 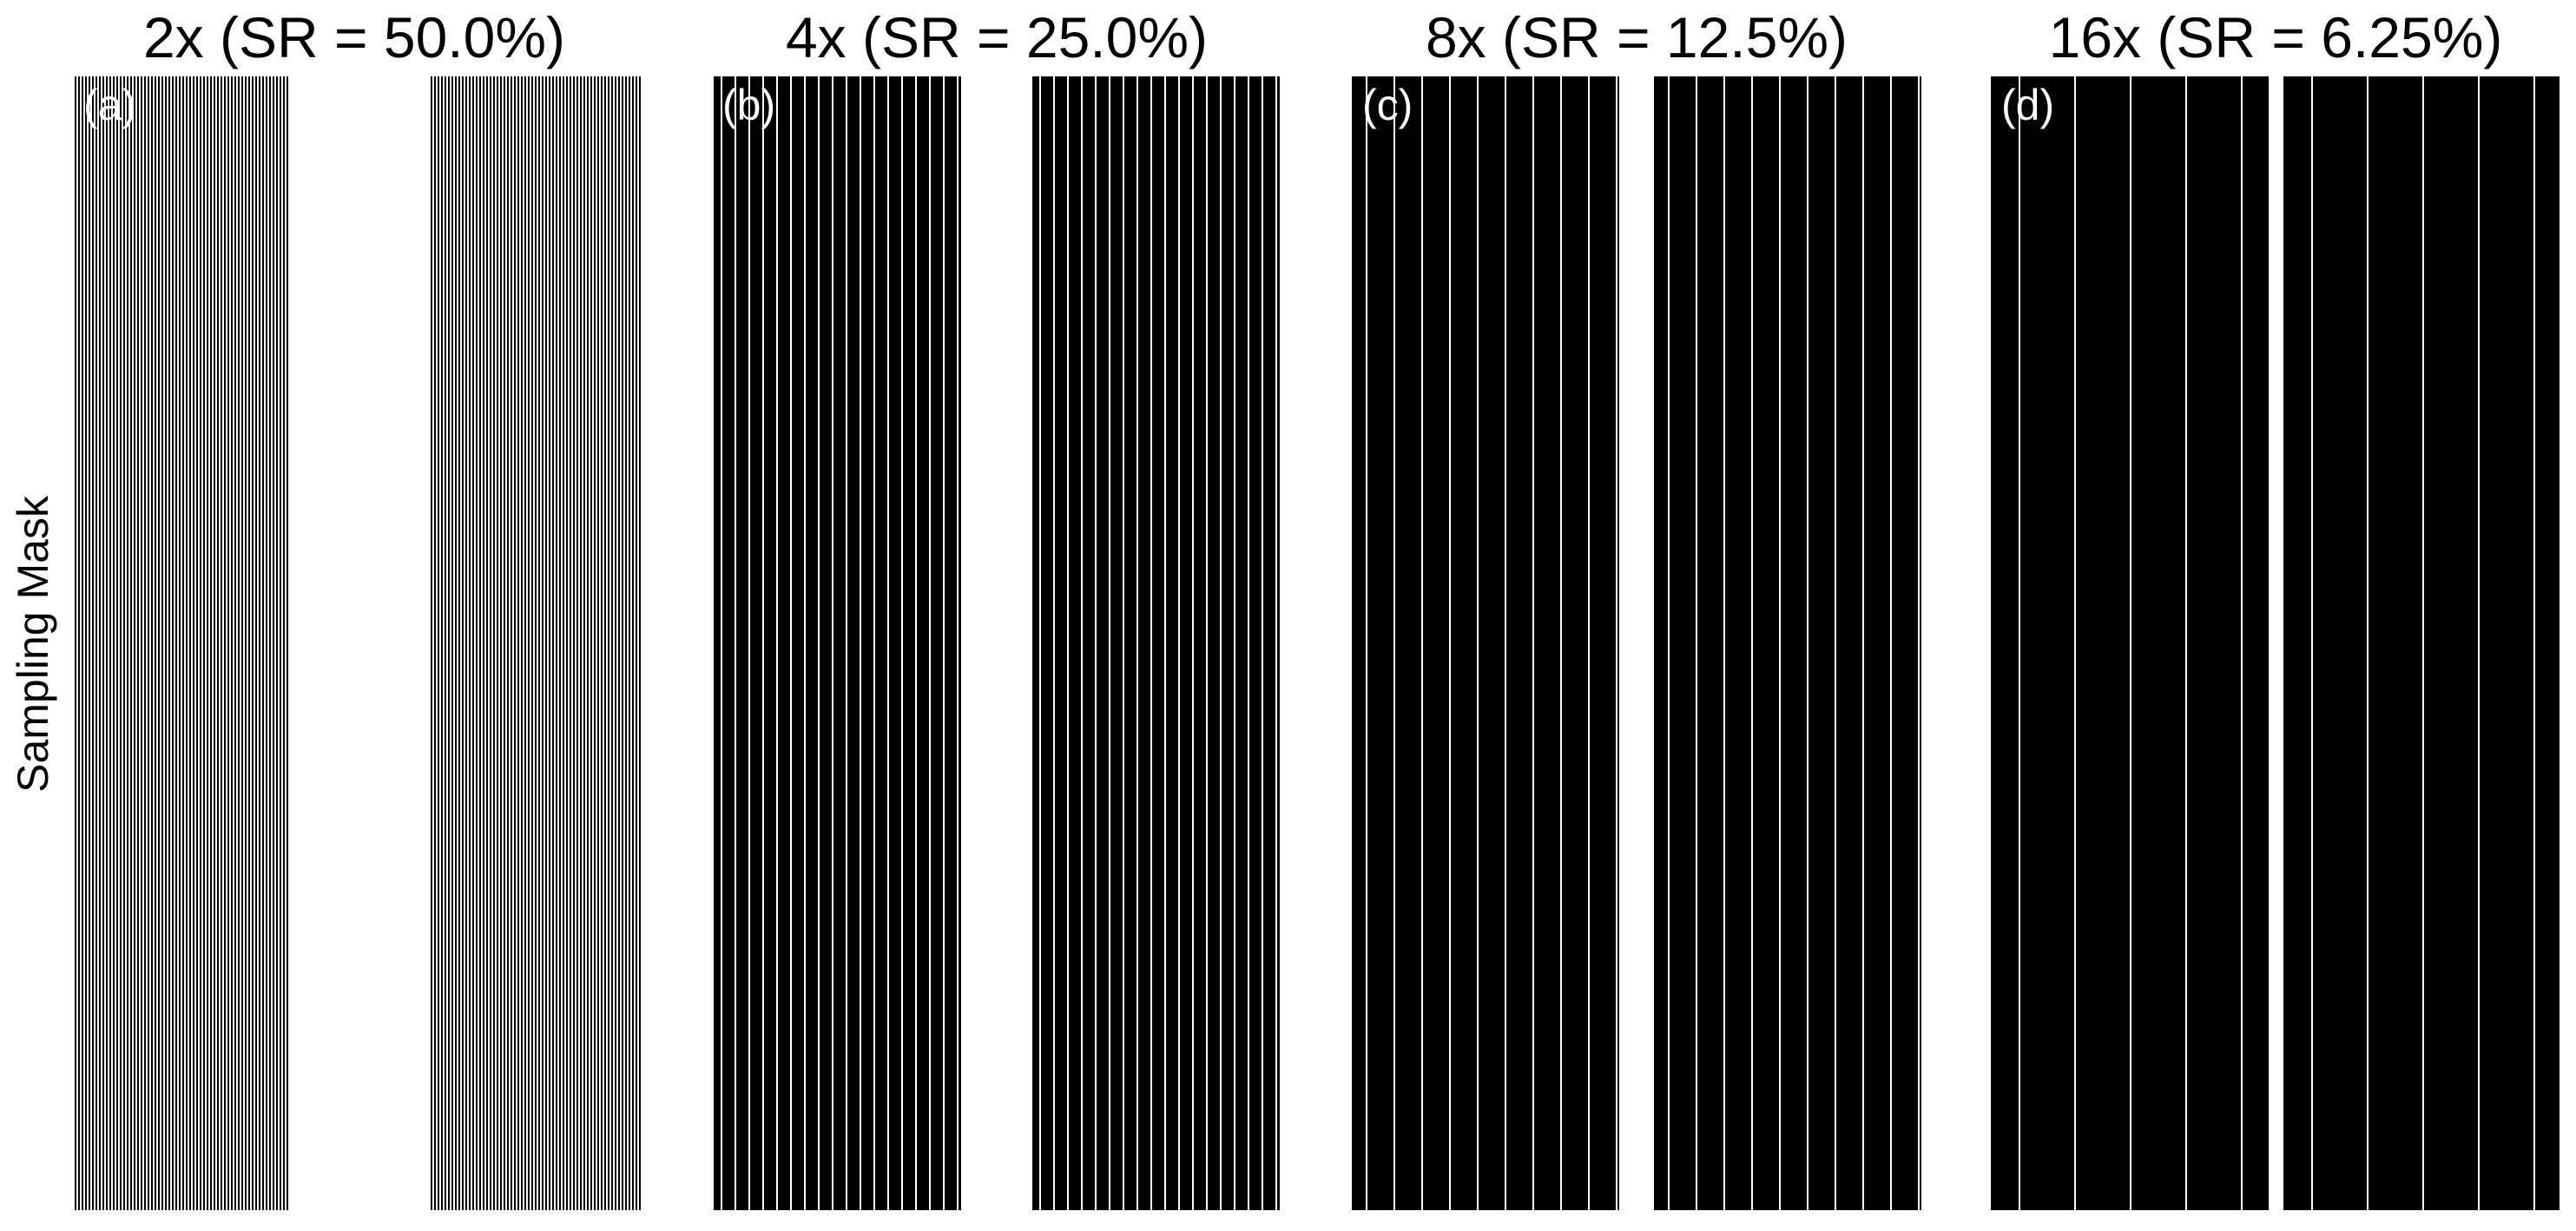 What do you see at coordinates (2027, 105) in the screenshot?
I see `panel-d-tag: (d)` at bounding box center [2027, 105].